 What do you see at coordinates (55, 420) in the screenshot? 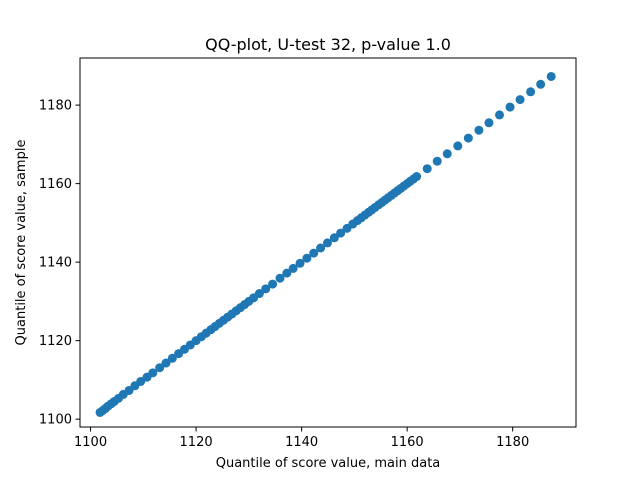
I see `y-tick-label: 1100` at bounding box center [55, 420].